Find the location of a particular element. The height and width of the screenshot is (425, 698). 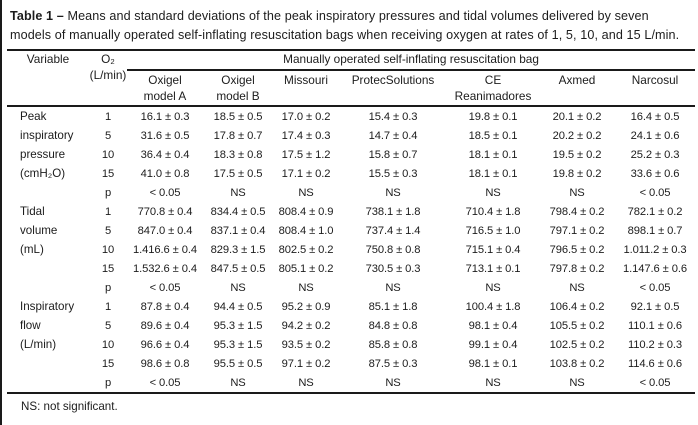

value-cell: 1.011.2 ± 0.3 is located at coordinates (655, 249).